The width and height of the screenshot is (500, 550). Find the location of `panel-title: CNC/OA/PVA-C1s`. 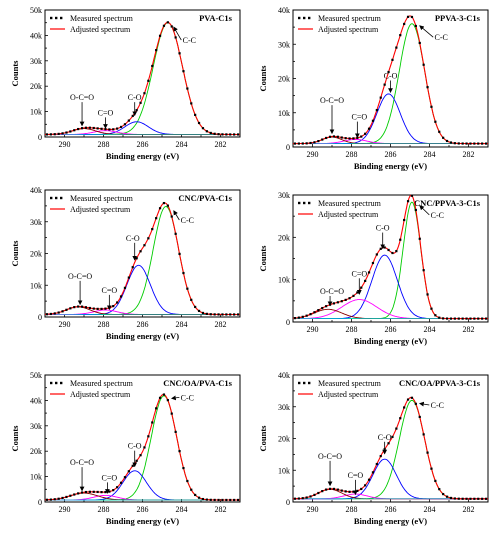

panel-title: CNC/OA/PVA-C1s is located at coordinates (197, 383).